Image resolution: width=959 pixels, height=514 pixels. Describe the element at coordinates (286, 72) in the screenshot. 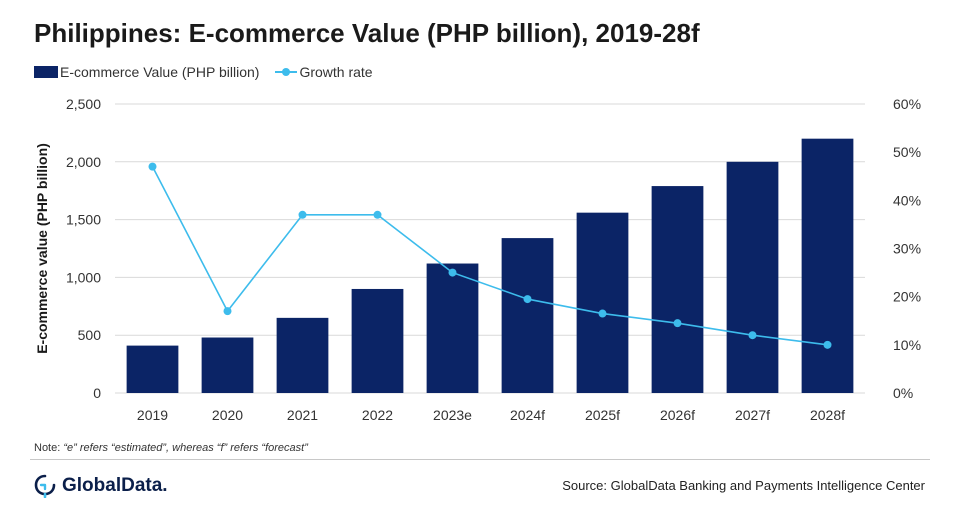

I see `legend-line-swatch` at that location.